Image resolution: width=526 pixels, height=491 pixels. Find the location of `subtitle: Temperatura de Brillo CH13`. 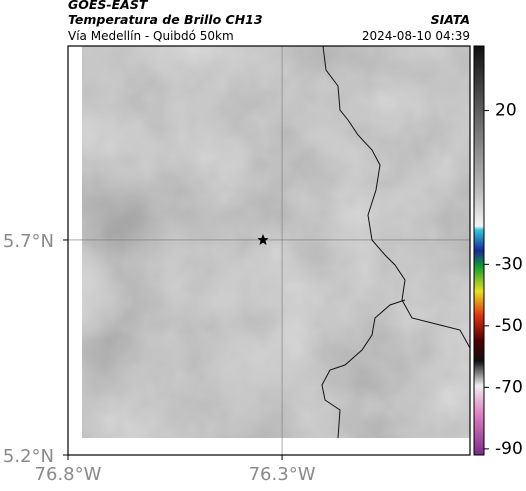

subtitle: Temperatura de Brillo CH13 is located at coordinates (165, 19).